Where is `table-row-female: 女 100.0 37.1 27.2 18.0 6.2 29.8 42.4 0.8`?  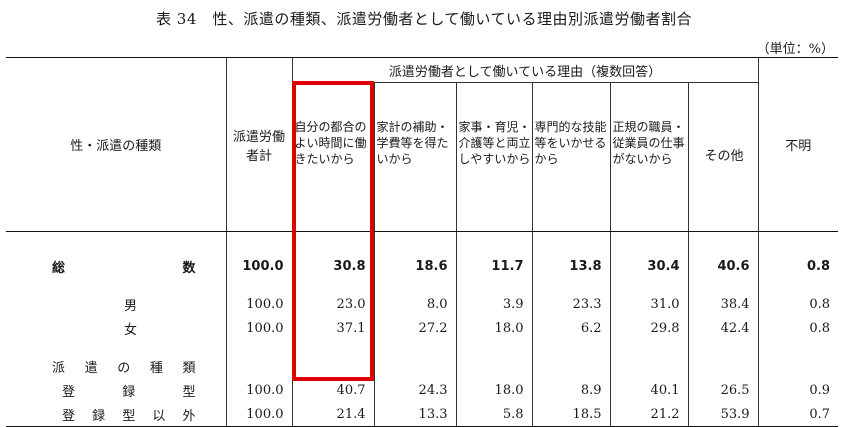
table-row-female: 女 100.0 37.1 27.2 18.0 6.2 29.8 42.4 0.8 is located at coordinates (422, 328).